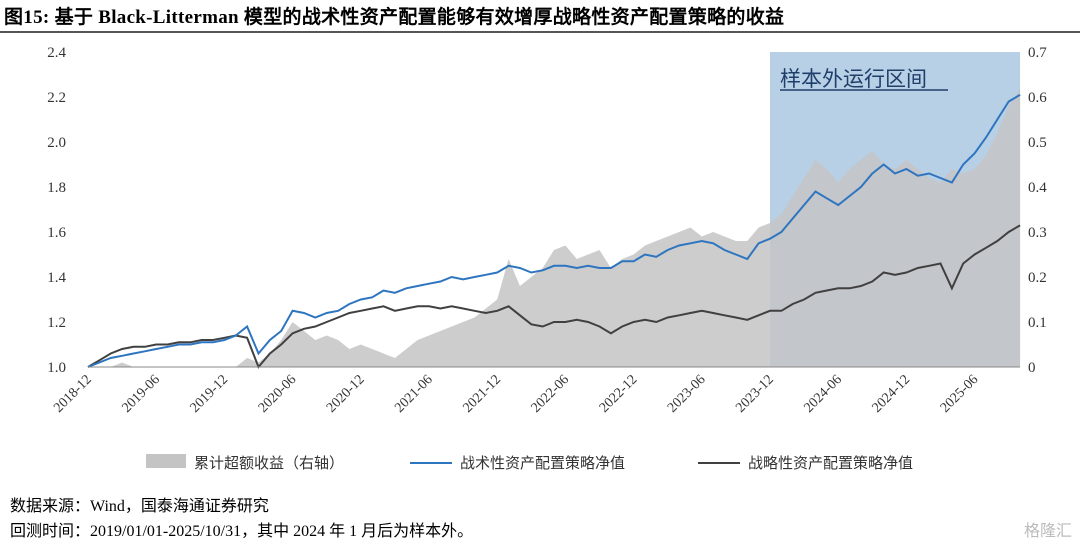  What do you see at coordinates (56, 368) in the screenshot?
I see `y-left-tick-label: 1.0` at bounding box center [56, 368].